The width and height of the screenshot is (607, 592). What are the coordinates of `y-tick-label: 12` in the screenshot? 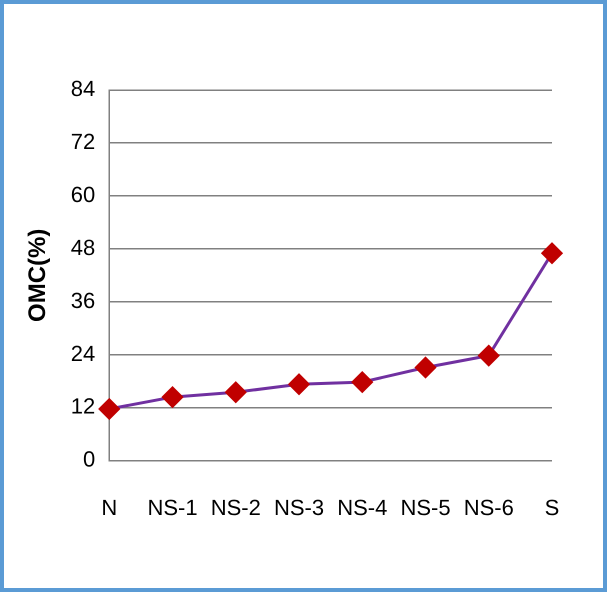 It's located at (83, 406).